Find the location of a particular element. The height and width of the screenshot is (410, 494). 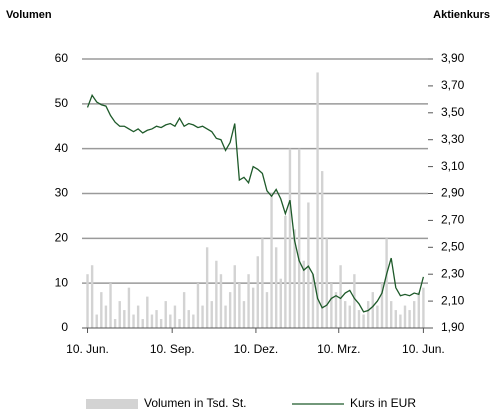

y2-tick-label: 2,90 is located at coordinates (453, 193).